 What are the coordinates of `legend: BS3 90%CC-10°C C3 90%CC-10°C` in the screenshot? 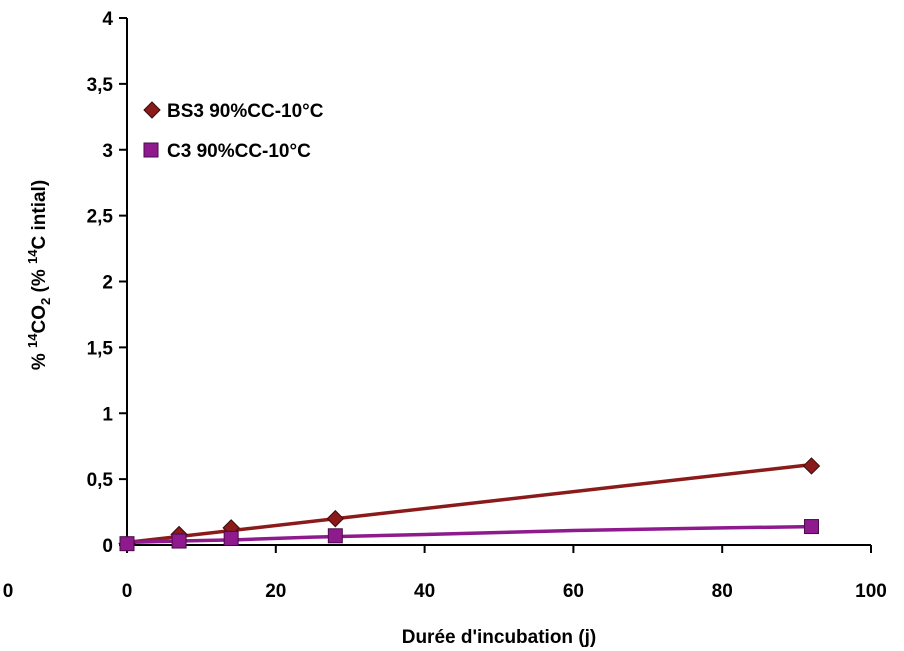 It's located at (233, 131).